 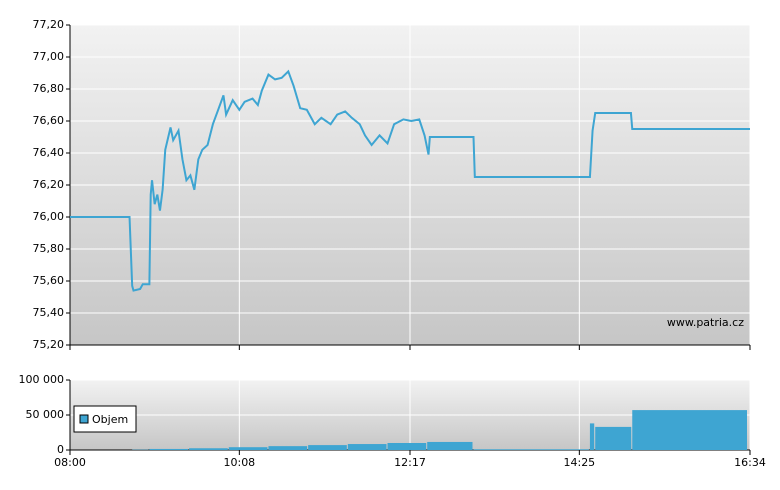 What do you see at coordinates (49, 120) in the screenshot?
I see `y-tick-label: 76,60` at bounding box center [49, 120].